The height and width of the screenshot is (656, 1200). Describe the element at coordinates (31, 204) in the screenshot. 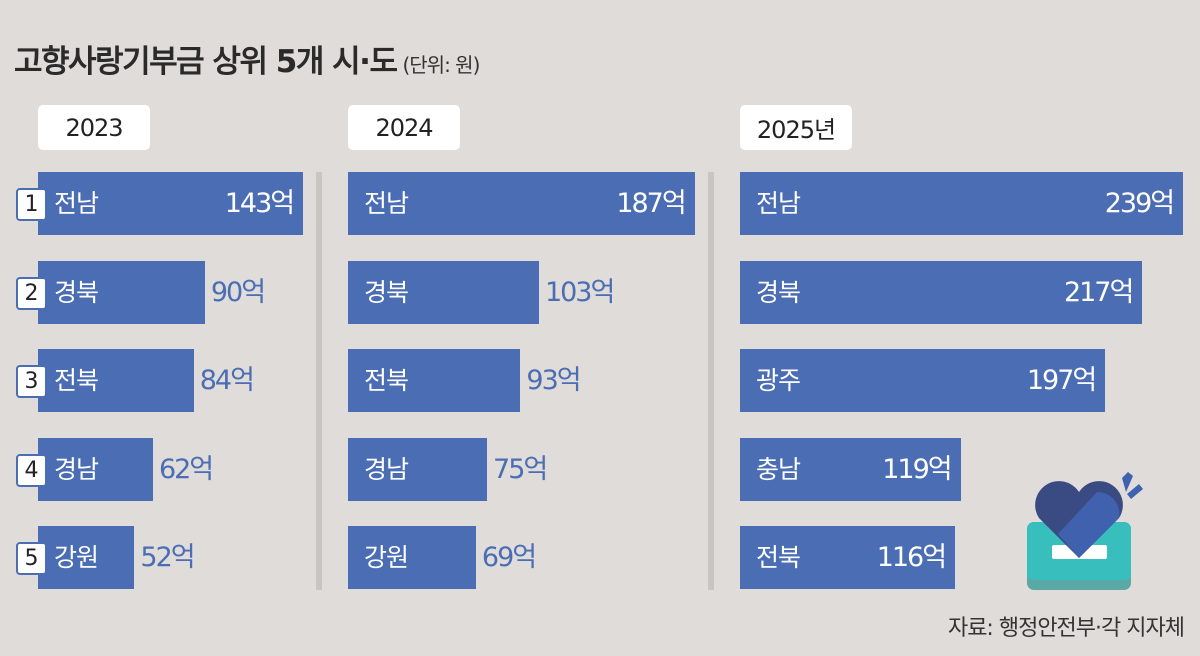

I see `rank-badge: 1` at that location.